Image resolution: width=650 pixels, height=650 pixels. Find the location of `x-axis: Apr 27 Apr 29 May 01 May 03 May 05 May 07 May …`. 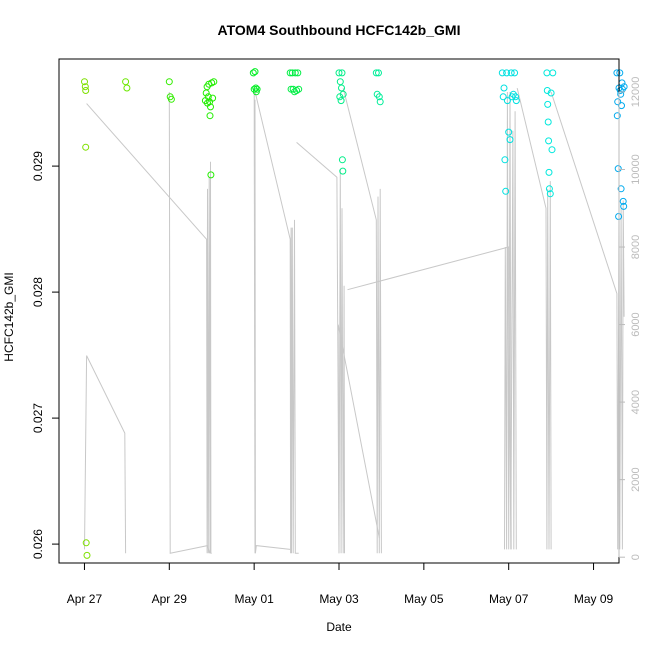

x-axis: Apr 27 Apr 29 May 01 May 03 May 05 May 07 May … is located at coordinates (340, 584).